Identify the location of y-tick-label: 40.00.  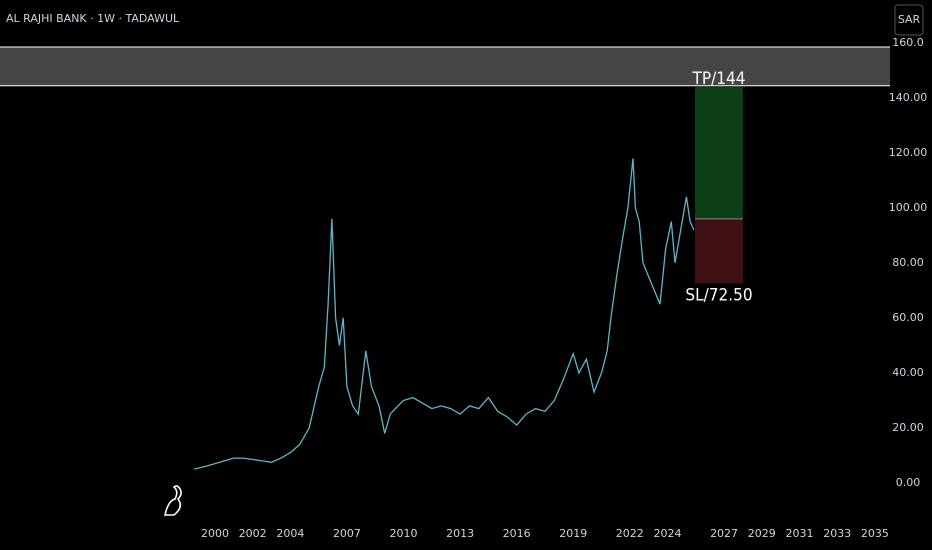
(908, 372).